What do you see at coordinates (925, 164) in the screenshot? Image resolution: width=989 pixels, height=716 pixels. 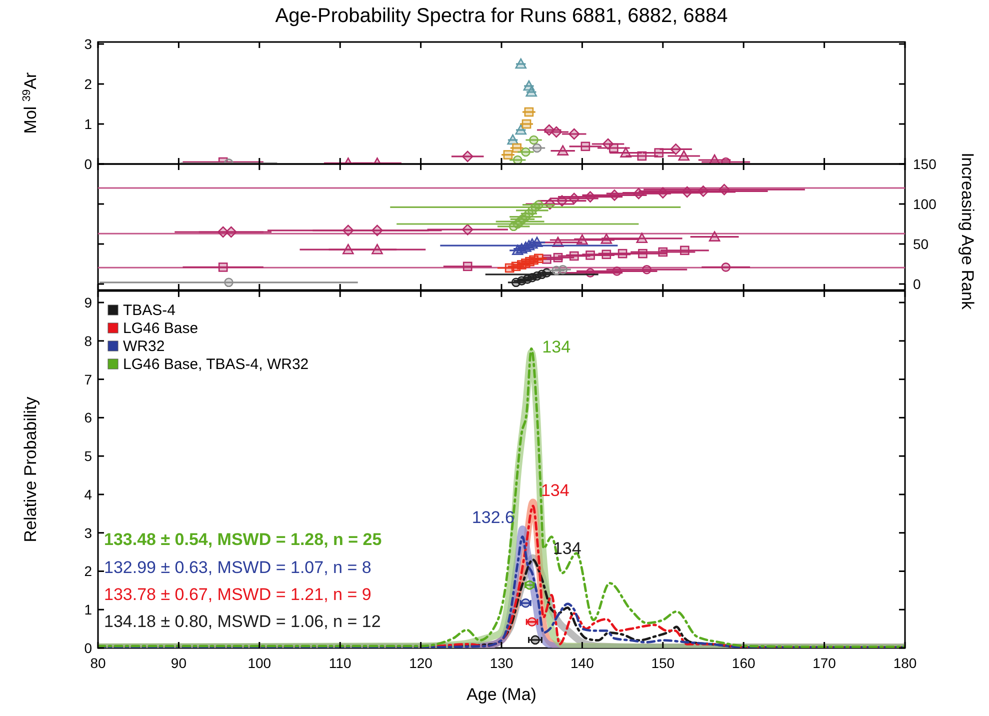 I see `y-tick-label: 150` at bounding box center [925, 164].